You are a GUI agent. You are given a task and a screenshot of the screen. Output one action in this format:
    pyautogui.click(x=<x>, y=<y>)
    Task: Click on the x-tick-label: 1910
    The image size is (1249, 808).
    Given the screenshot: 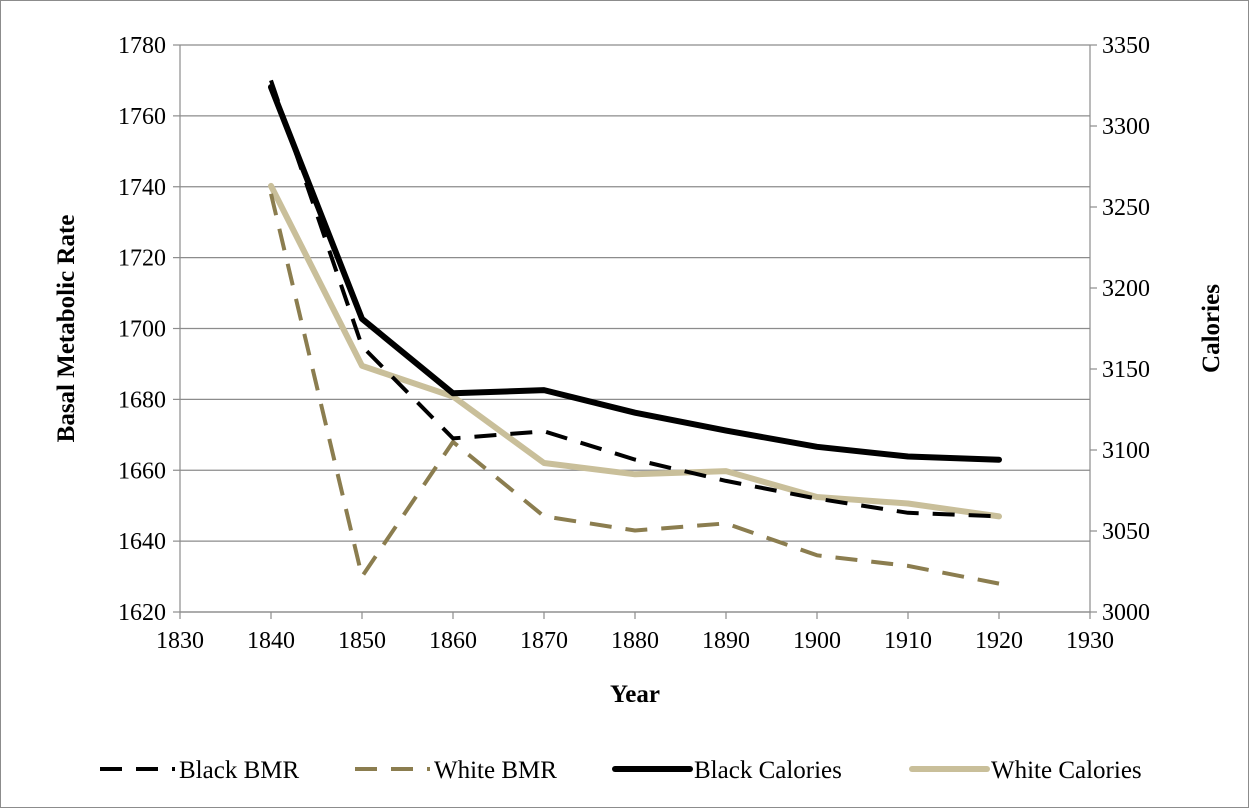 What is the action you would take?
    pyautogui.click(x=908, y=641)
    